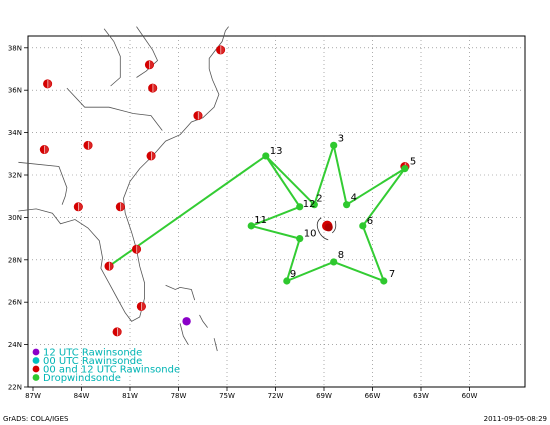 The image size is (550, 425). Describe the element at coordinates (92, 353) in the screenshot. I see `legend-label: 12 UTC Rawinsonde` at that location.